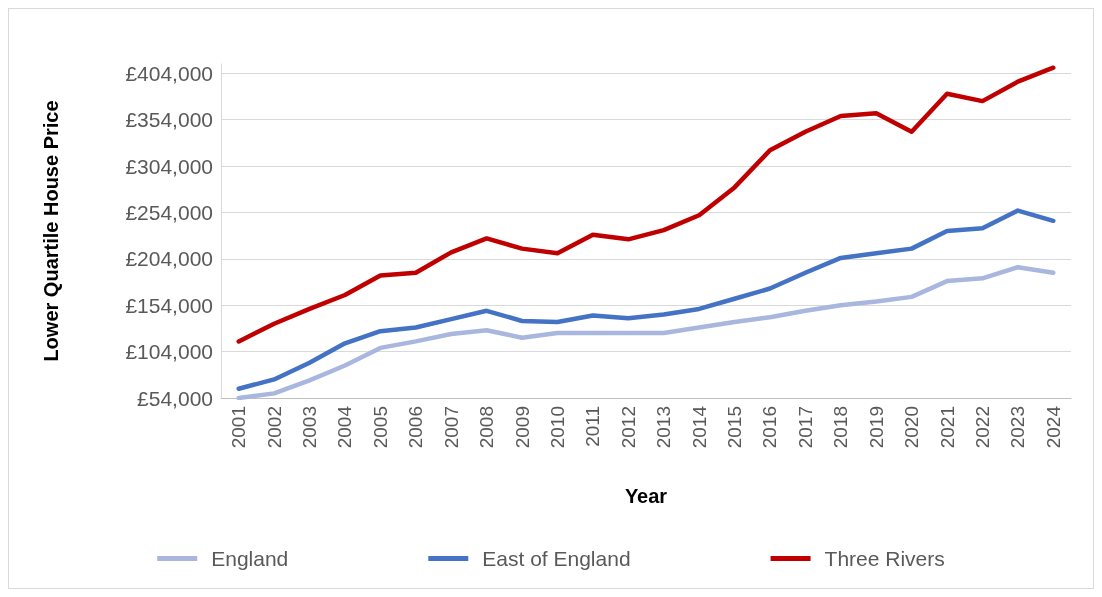  I want to click on x-tick-label: 2010, so click(557, 427).